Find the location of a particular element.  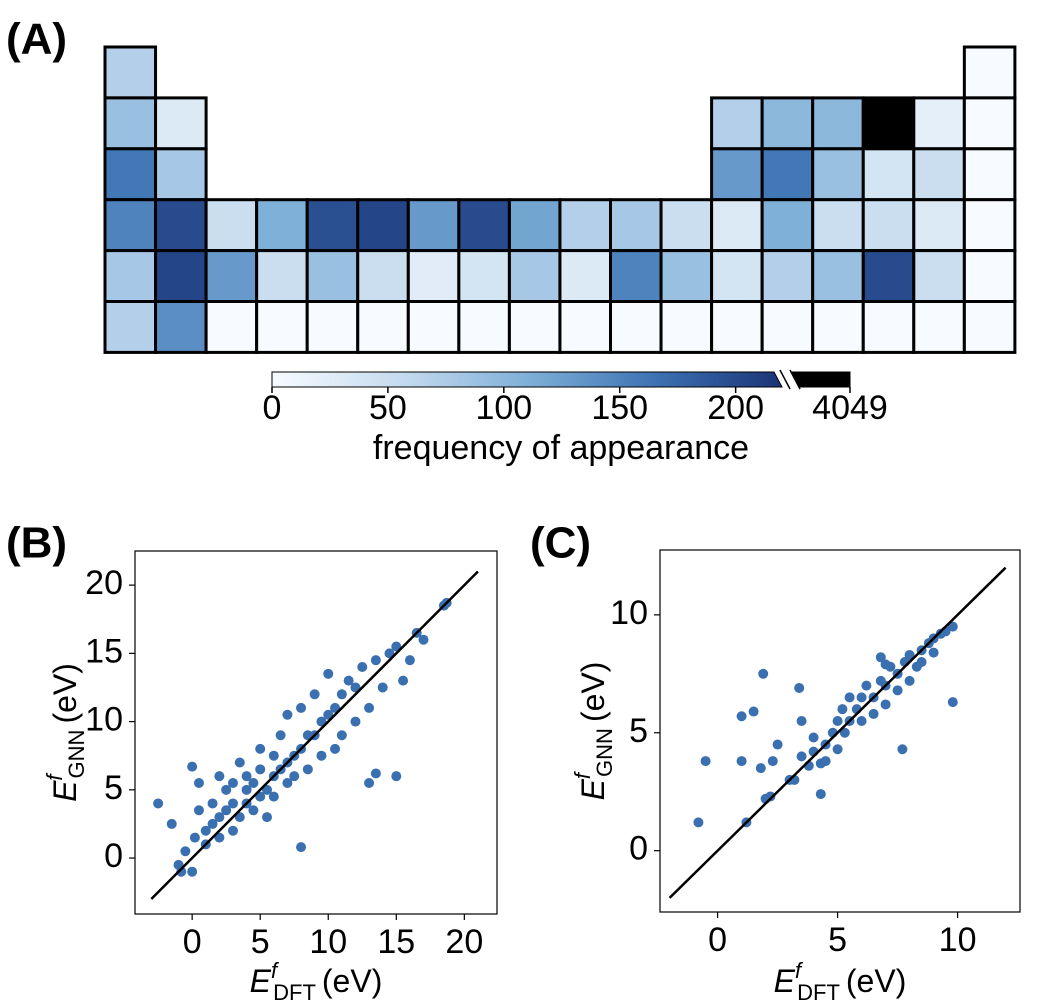

x-tick-label: 10 is located at coordinates (958, 940).